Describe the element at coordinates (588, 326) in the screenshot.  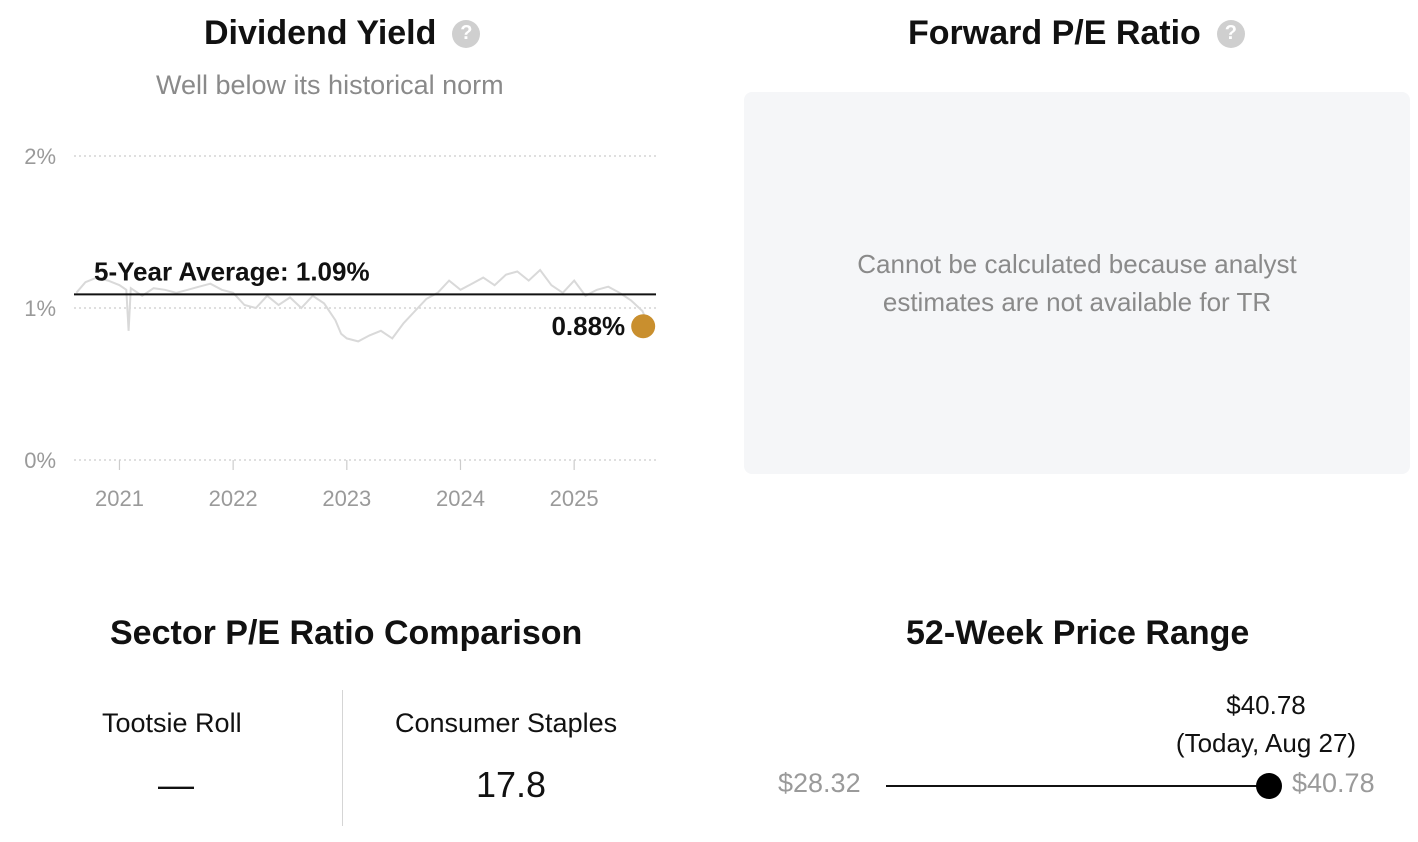
I see `current-yield-label: 0.88%` at that location.